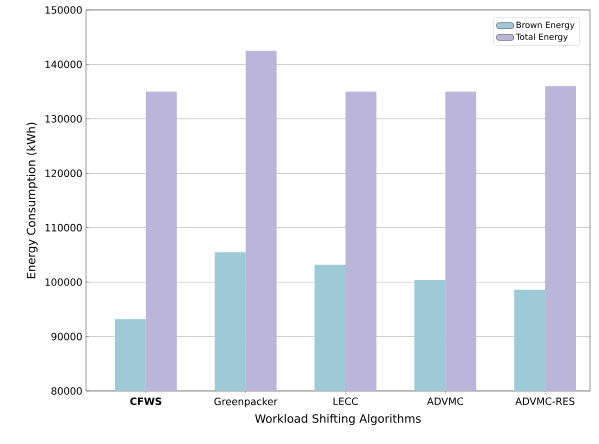 This screenshot has height=444, width=599. Describe the element at coordinates (64, 10) in the screenshot. I see `y-tick-label: 150000` at that location.